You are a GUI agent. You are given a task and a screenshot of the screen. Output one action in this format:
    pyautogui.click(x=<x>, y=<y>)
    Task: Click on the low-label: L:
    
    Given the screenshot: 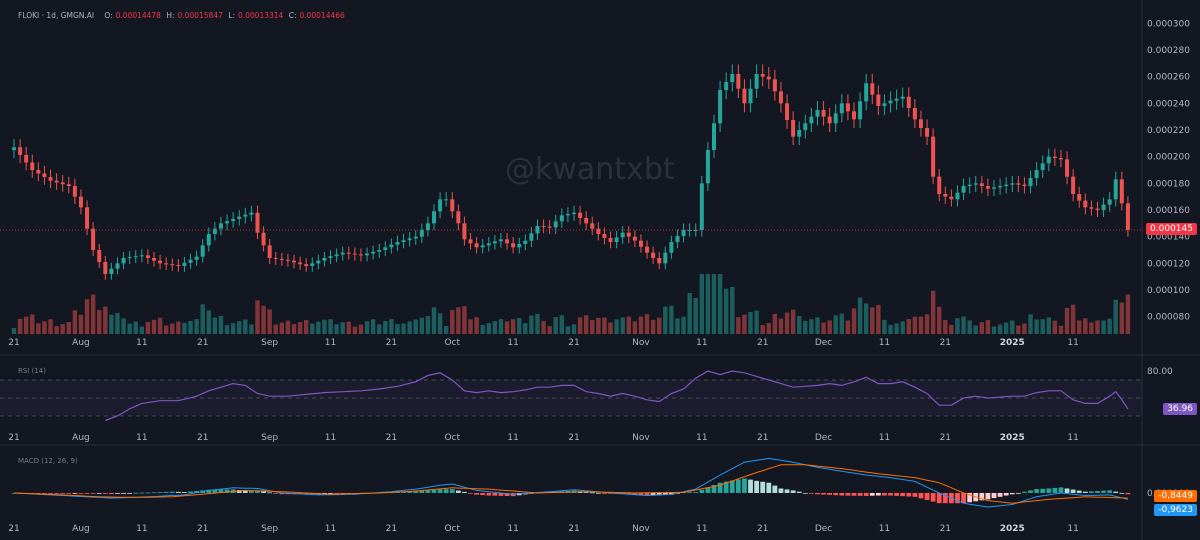 What is the action you would take?
    pyautogui.click(x=231, y=15)
    